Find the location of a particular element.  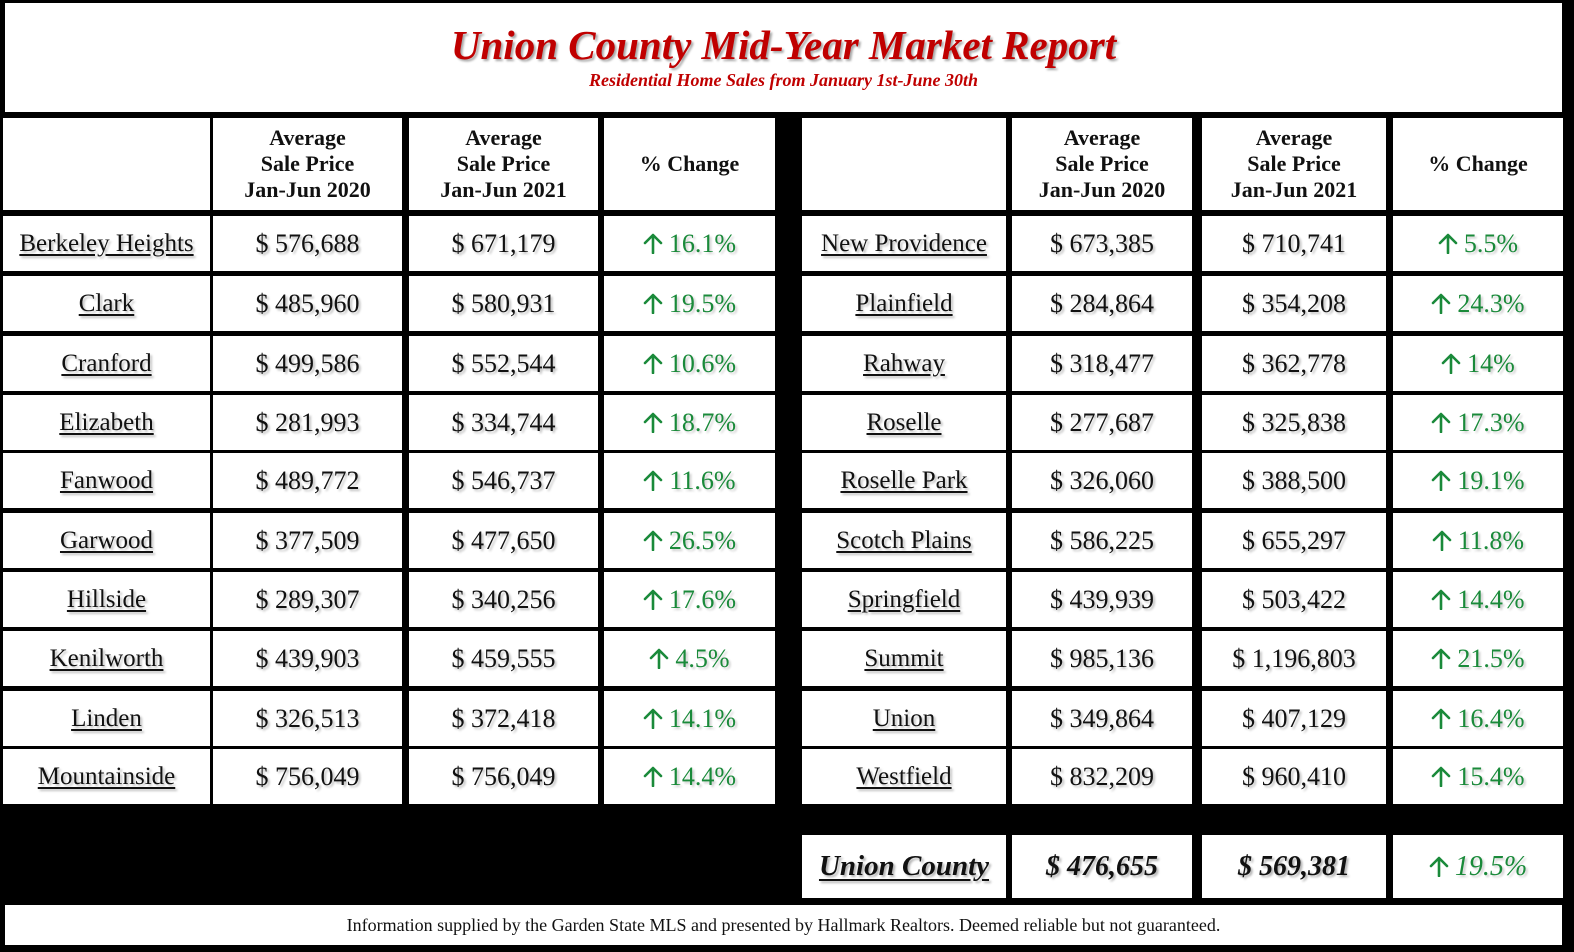

right-header-town is located at coordinates (904, 164).